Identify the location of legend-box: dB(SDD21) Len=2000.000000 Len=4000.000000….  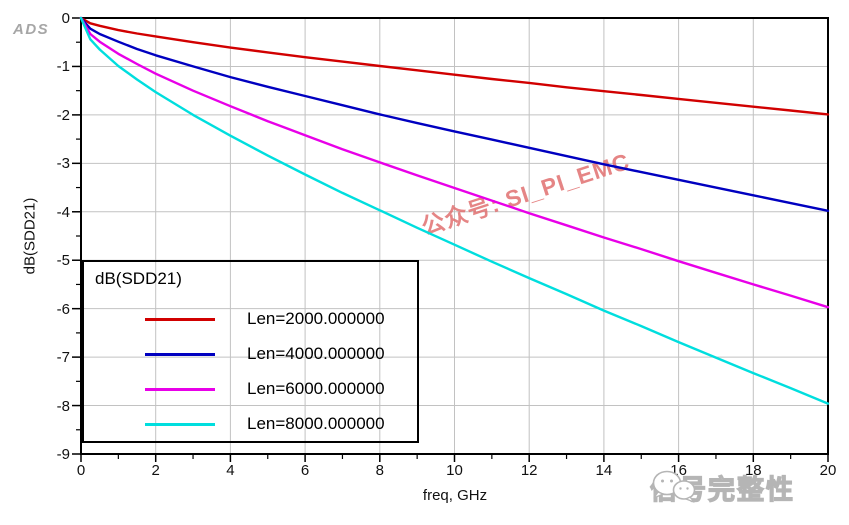
(250, 351).